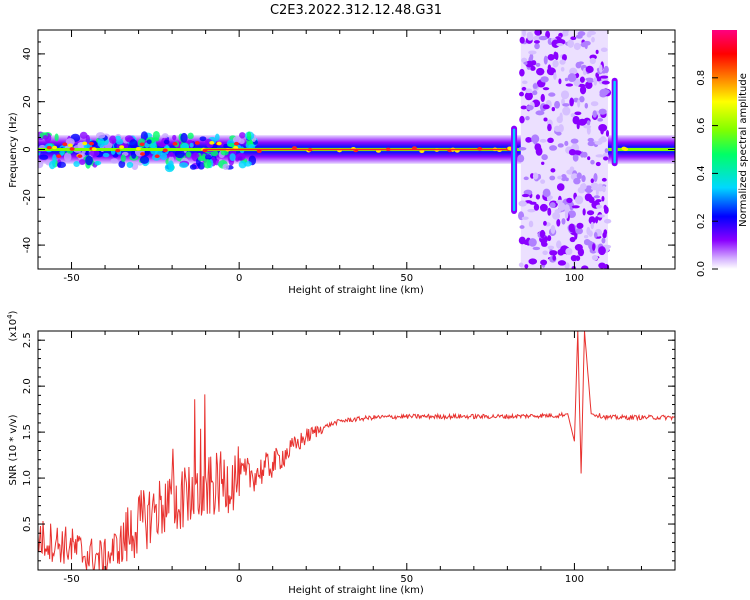  I want to click on colorbar-tick-label: 0.2, so click(701, 221).